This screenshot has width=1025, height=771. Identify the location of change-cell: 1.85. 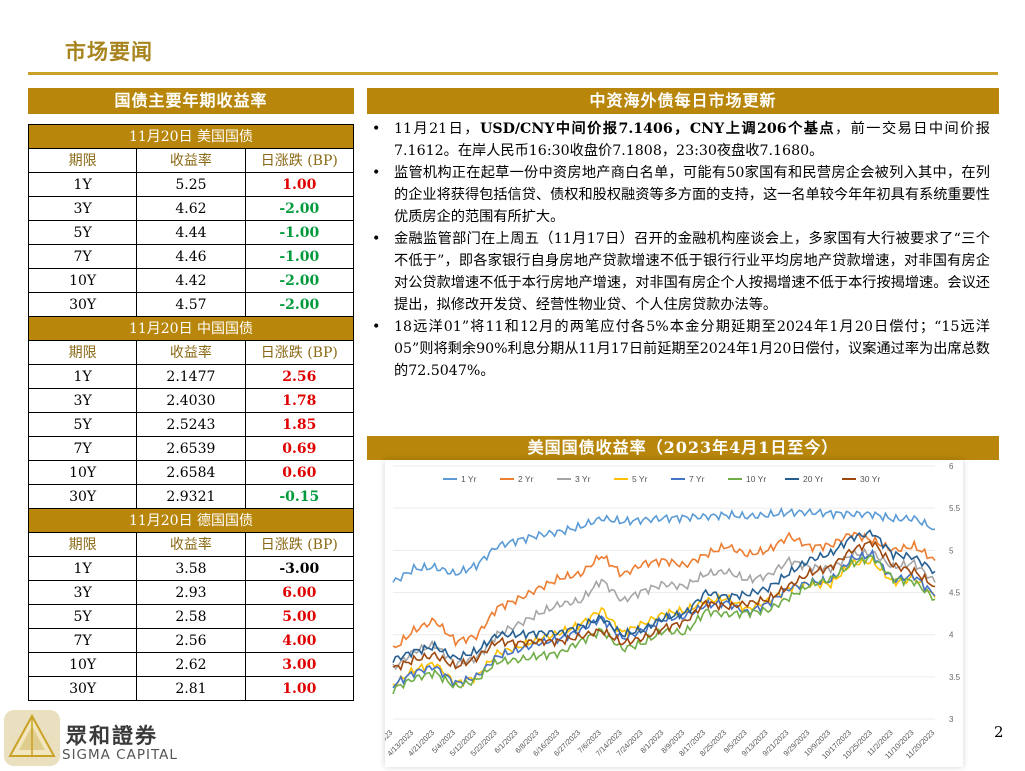
(299, 424).